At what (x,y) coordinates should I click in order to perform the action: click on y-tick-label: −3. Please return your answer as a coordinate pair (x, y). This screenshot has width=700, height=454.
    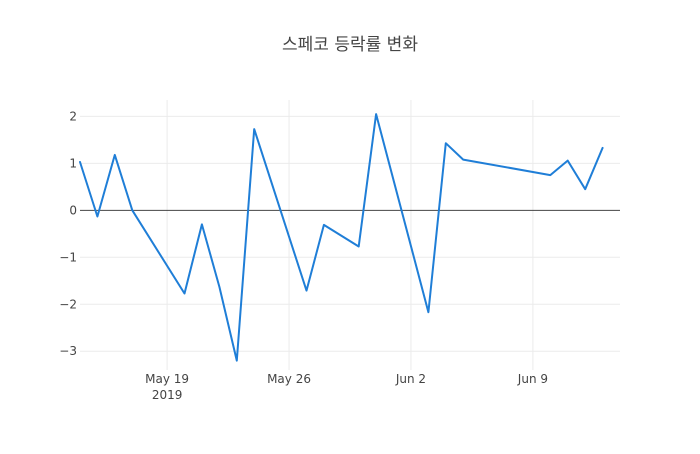
    Looking at the image, I should click on (68, 351).